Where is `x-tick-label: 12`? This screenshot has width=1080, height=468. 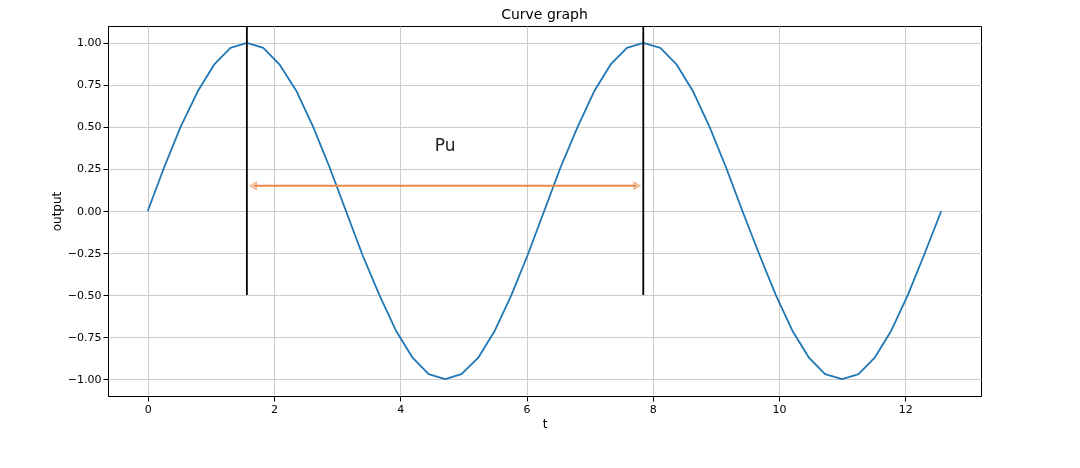
x-tick-label: 12 is located at coordinates (905, 409).